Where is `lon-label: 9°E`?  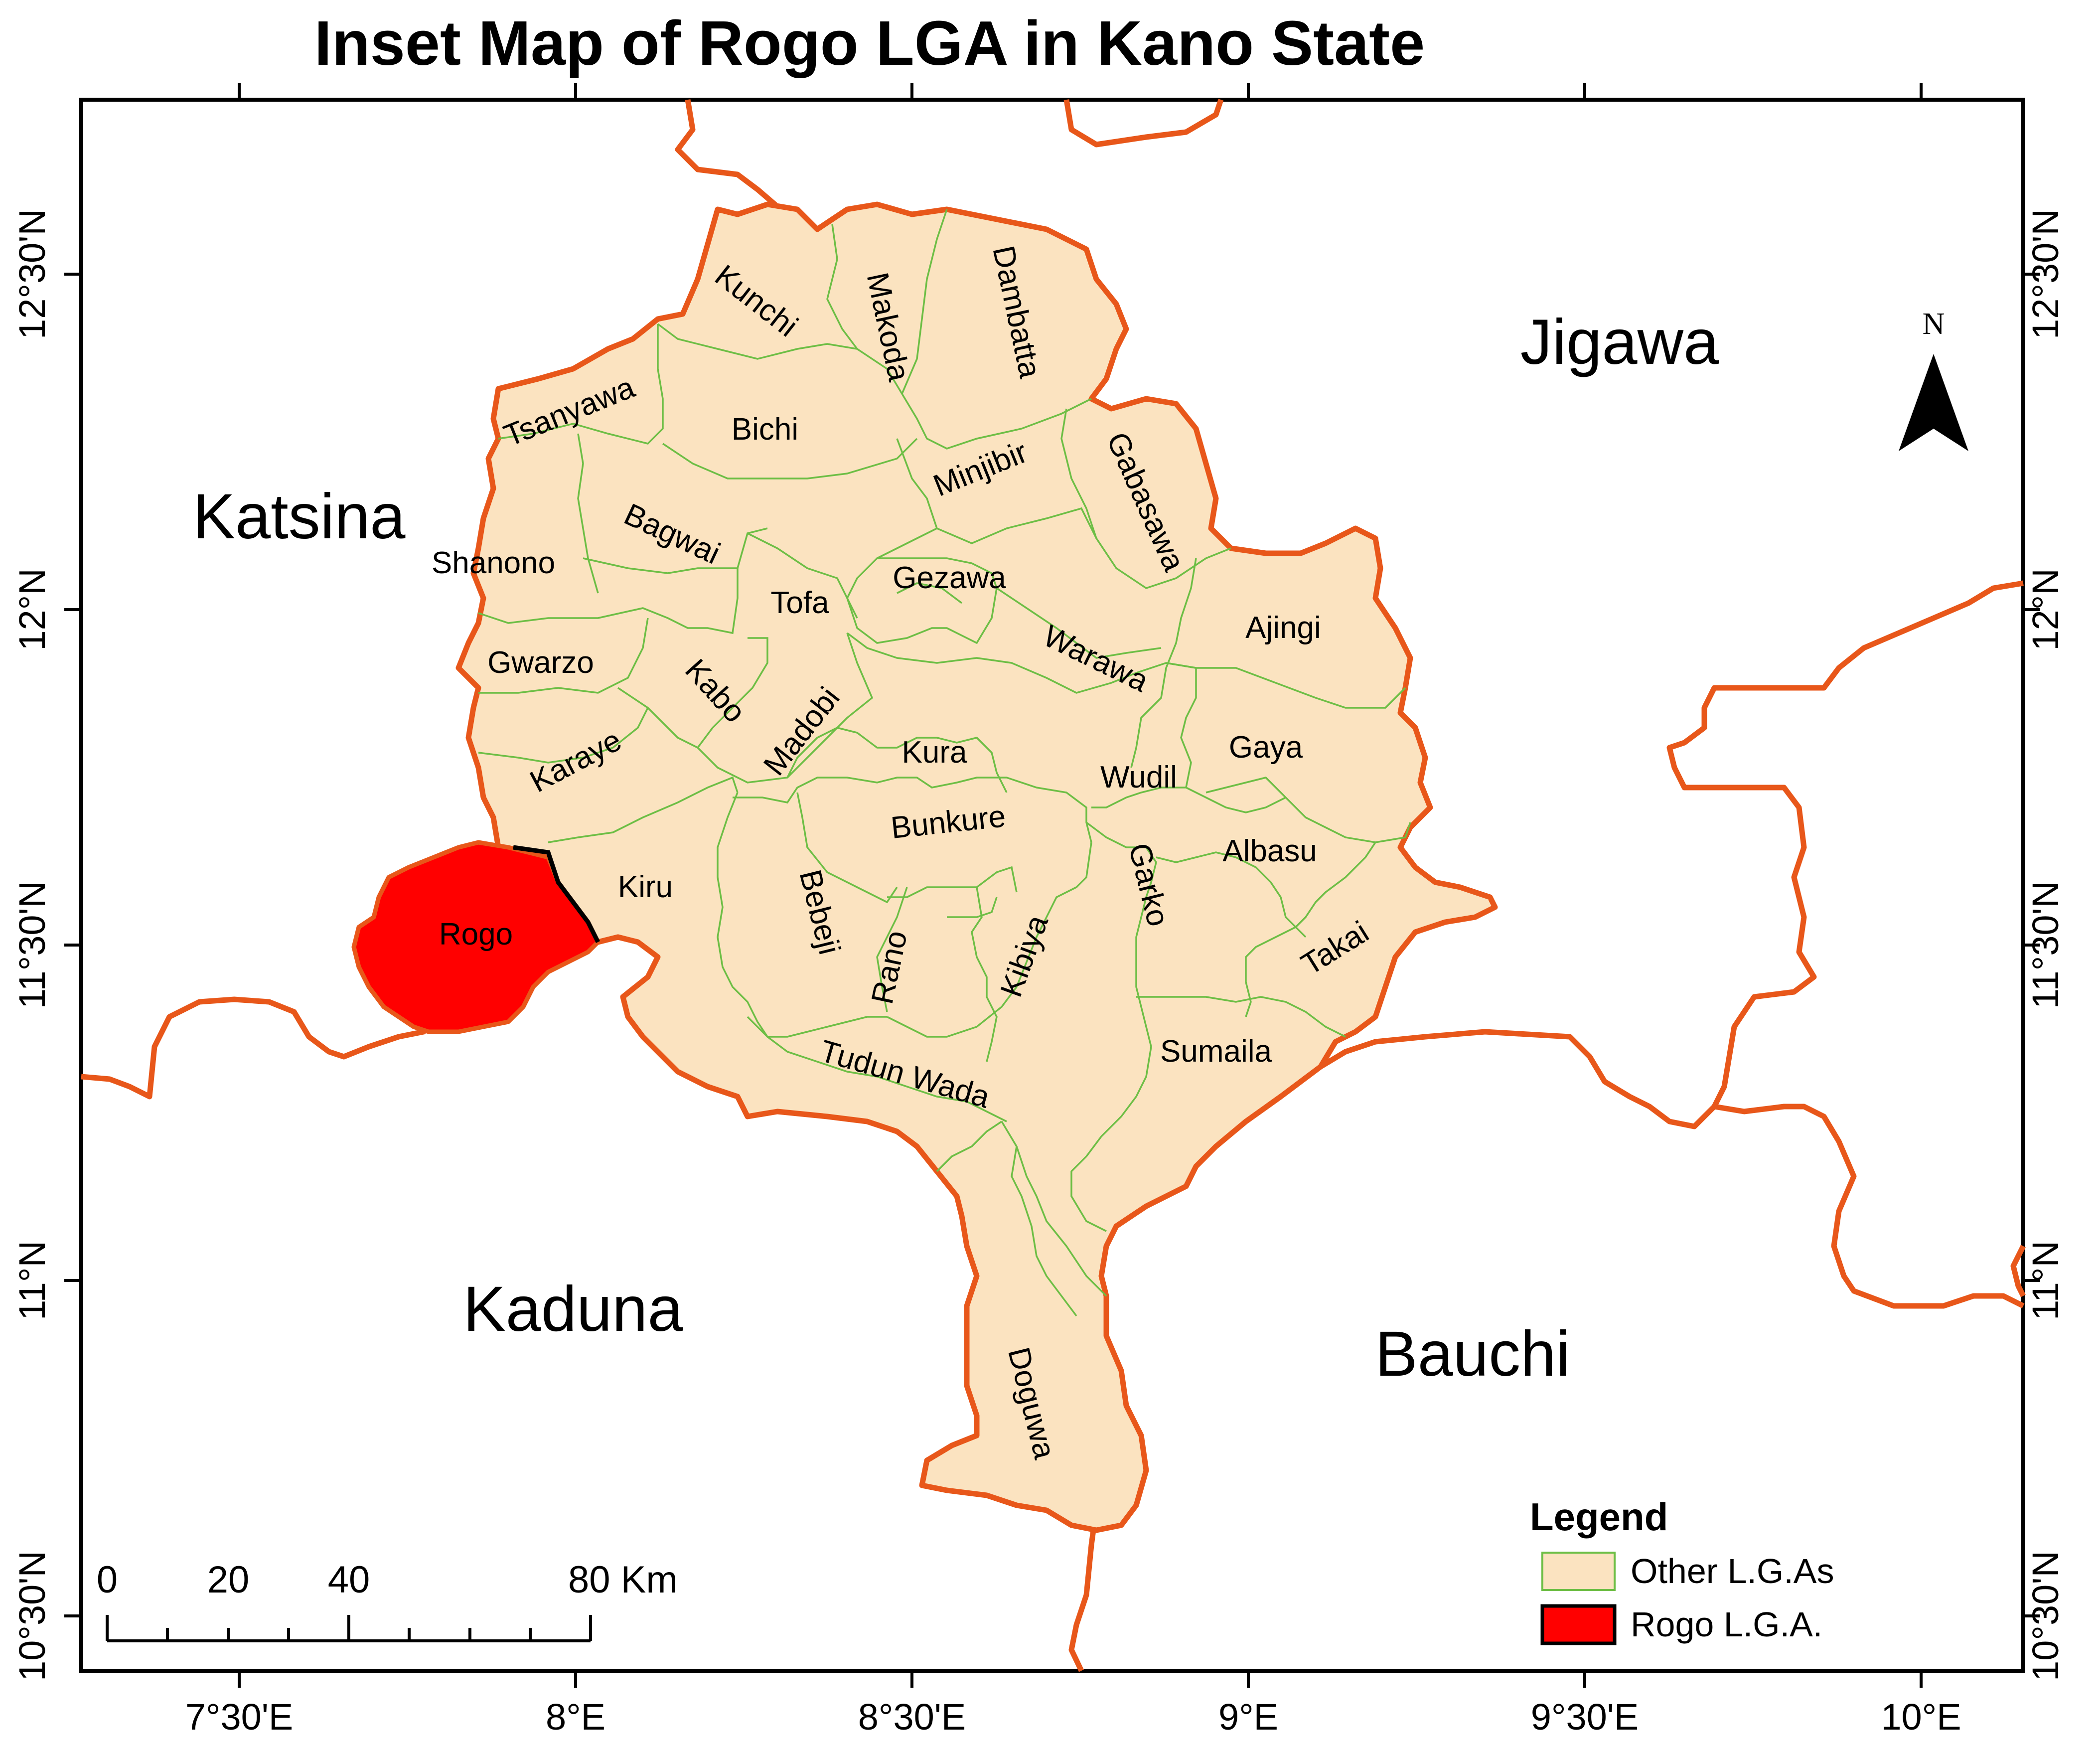
lon-label: 9°E is located at coordinates (1248, 1717).